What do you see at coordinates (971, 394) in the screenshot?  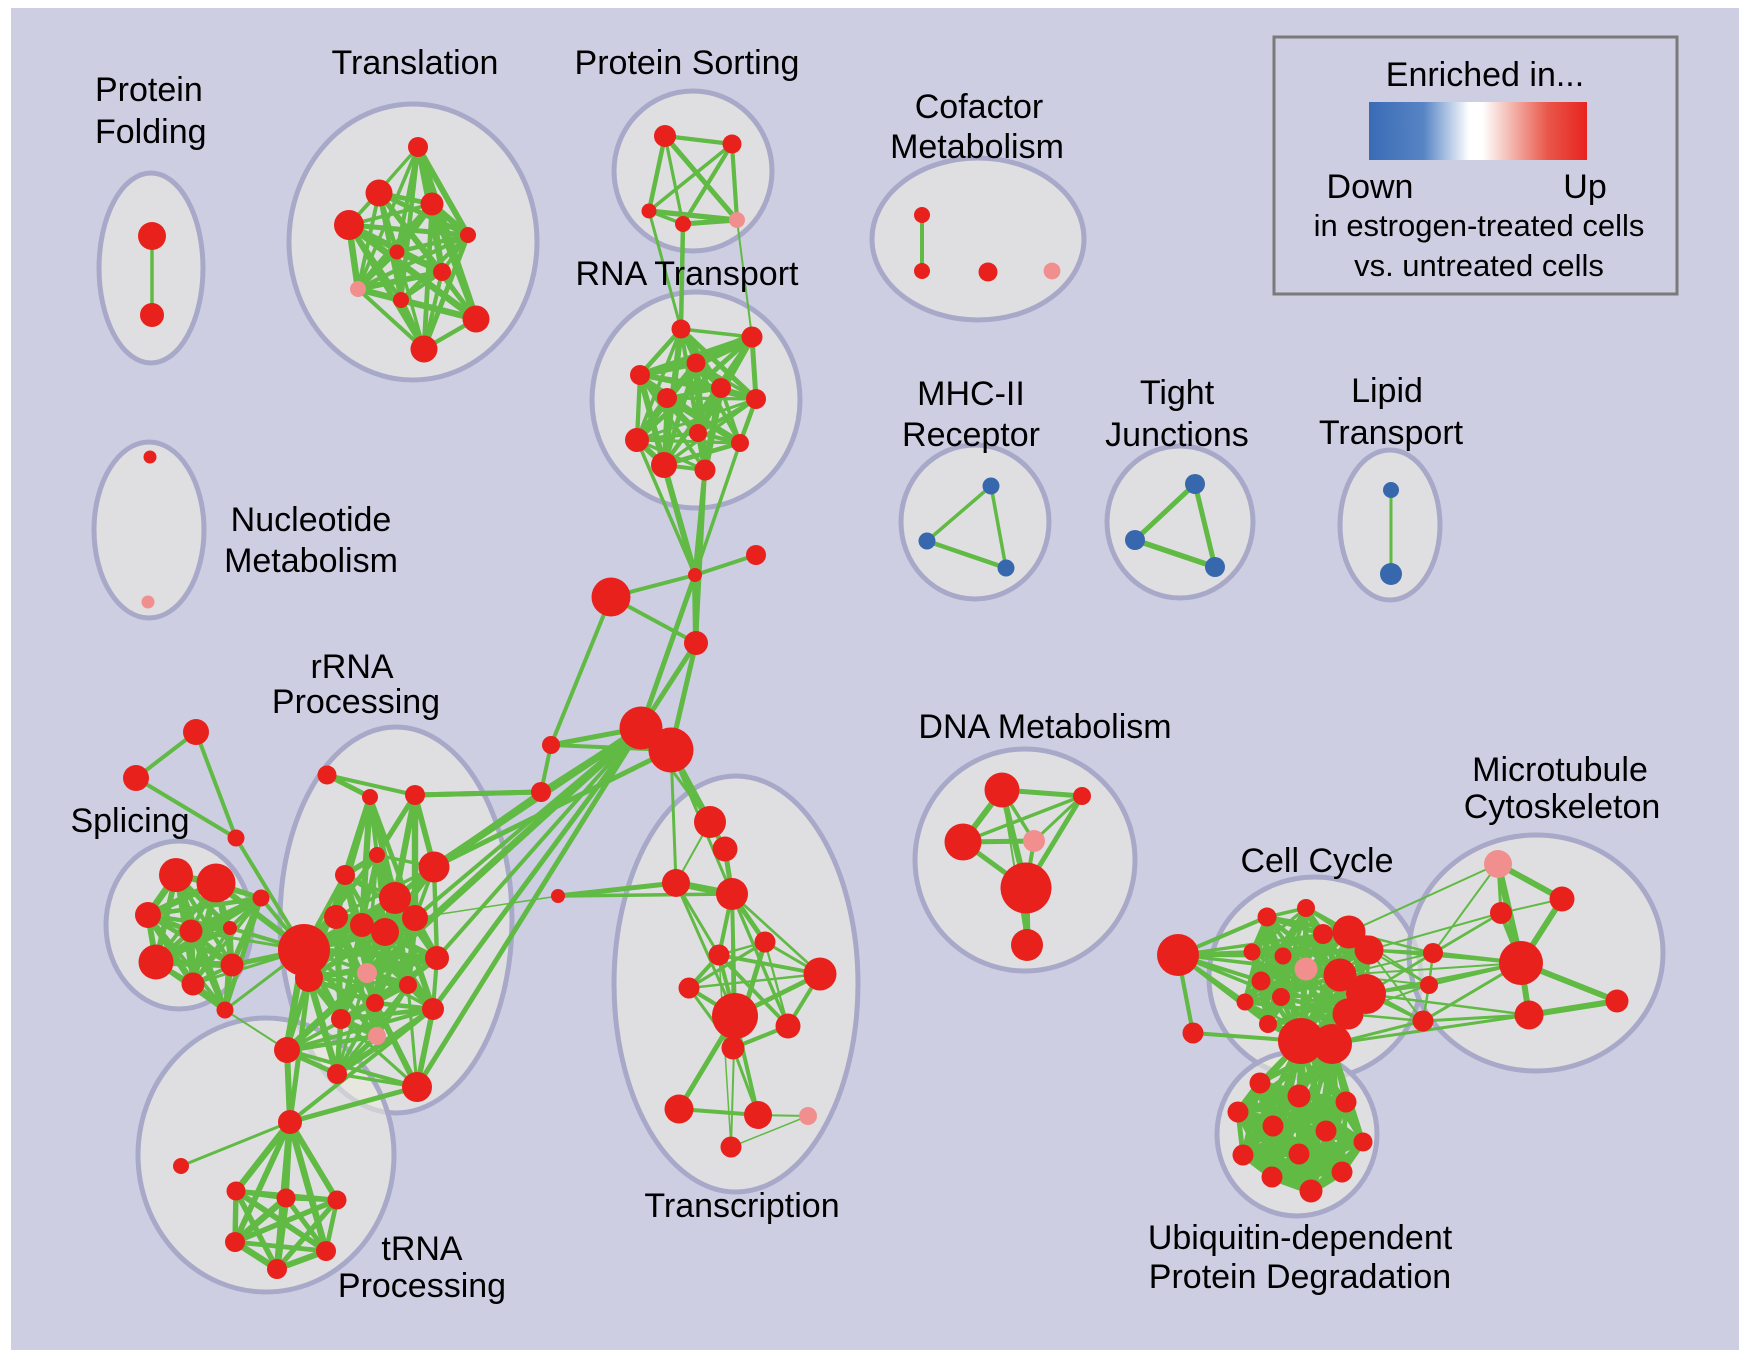 I see `svg-text: MHC-II` at bounding box center [971, 394].